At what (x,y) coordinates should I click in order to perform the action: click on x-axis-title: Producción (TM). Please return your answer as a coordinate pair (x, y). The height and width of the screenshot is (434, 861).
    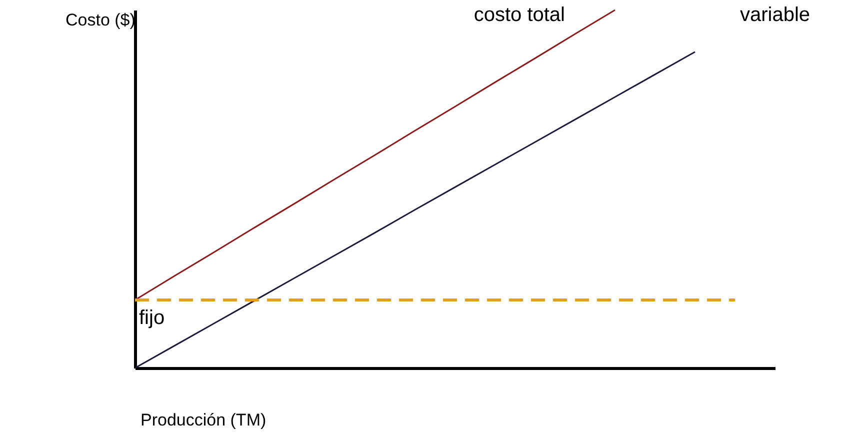
    Looking at the image, I should click on (203, 420).